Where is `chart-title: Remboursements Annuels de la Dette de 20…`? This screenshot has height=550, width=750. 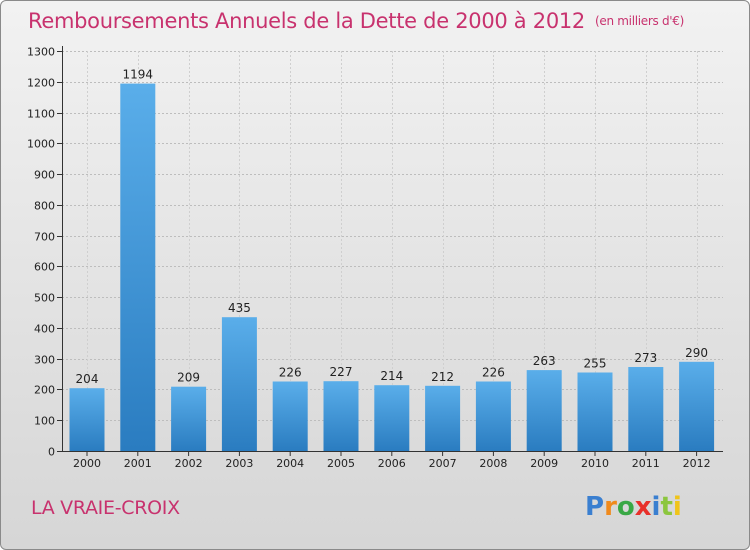
chart-title: Remboursements Annuels de la Dette de 20… is located at coordinates (356, 21).